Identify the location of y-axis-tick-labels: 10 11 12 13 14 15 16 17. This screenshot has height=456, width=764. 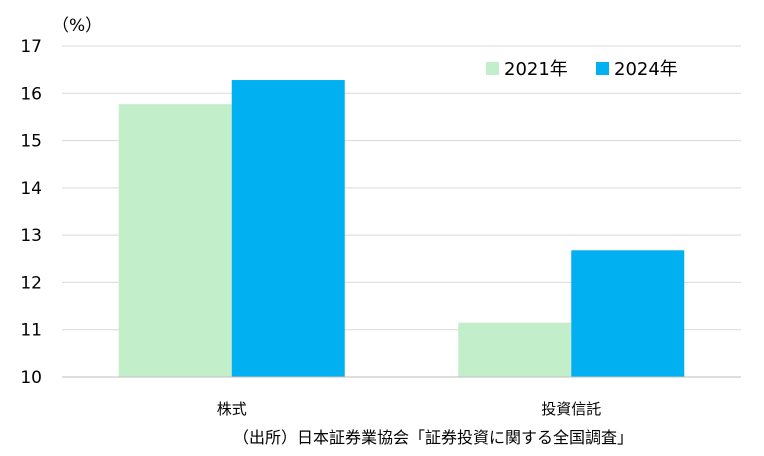
(31, 212).